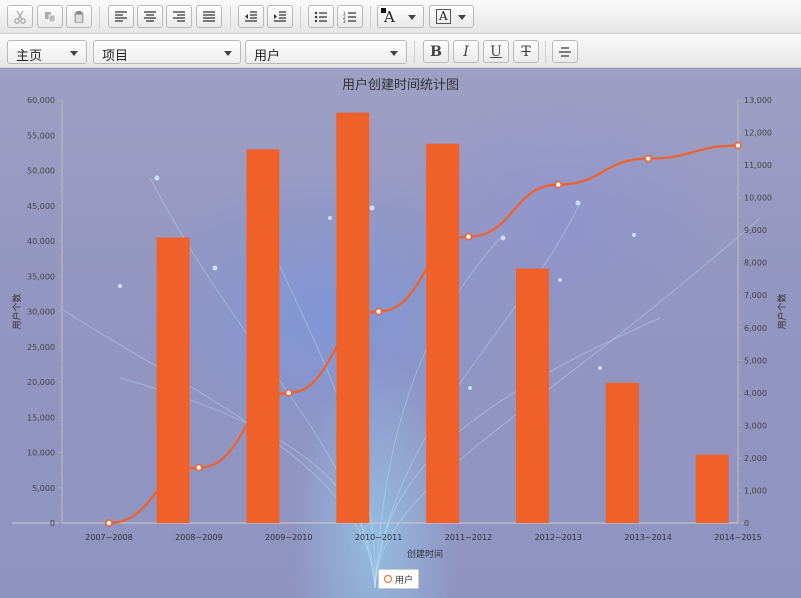 The image size is (801, 598). Describe the element at coordinates (344, 13) in the screenshot. I see `svg-text: 1` at that location.